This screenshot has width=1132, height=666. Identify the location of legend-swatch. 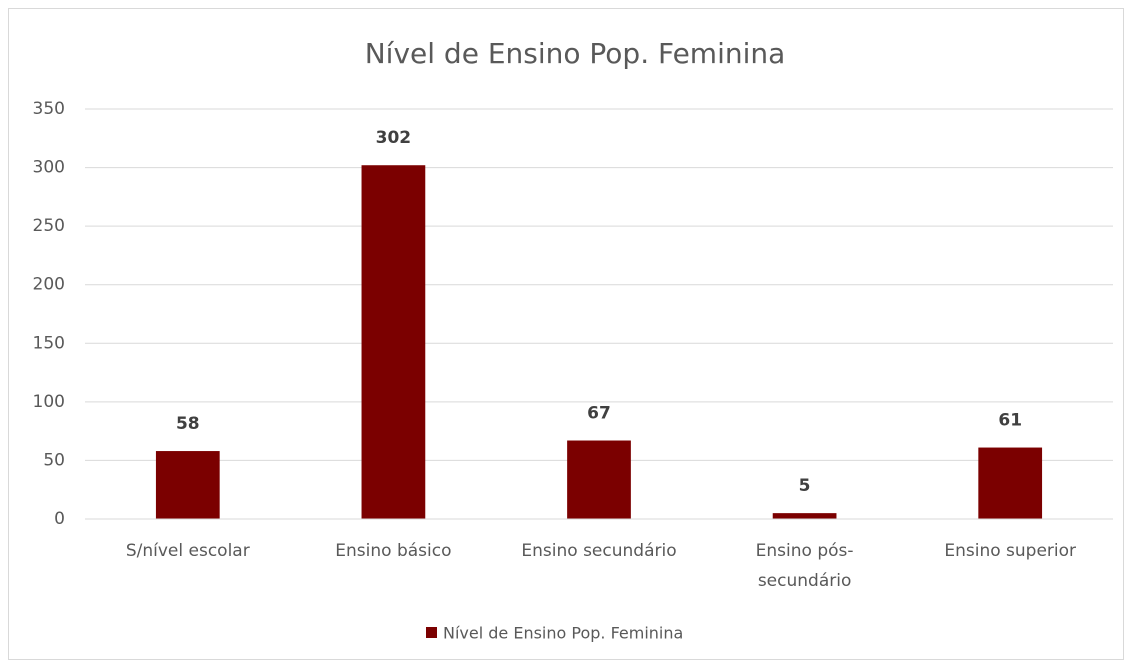
(431, 632).